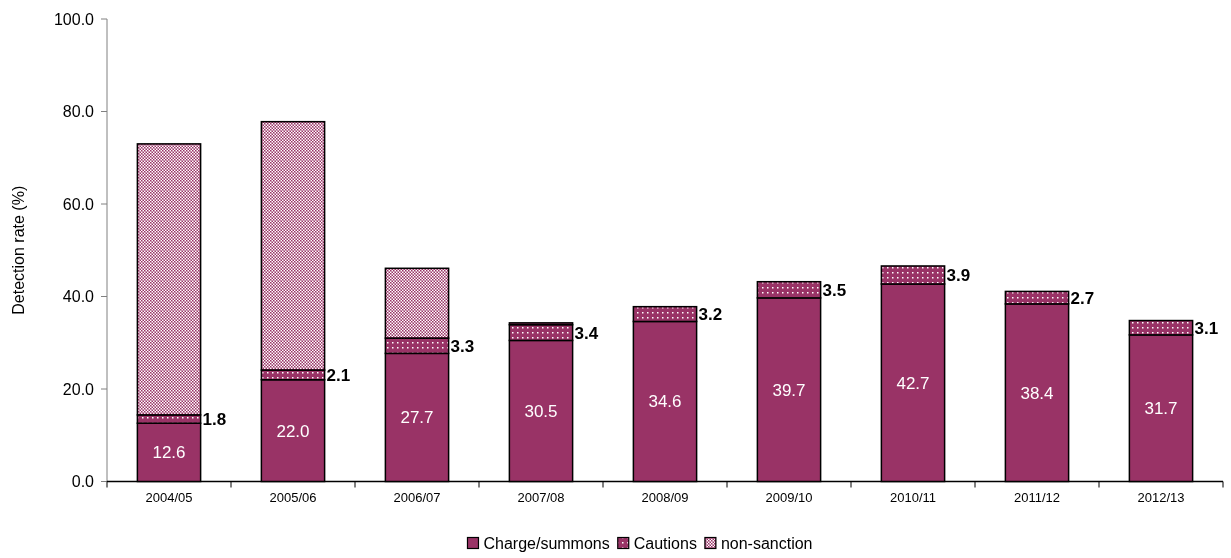 This screenshot has height=558, width=1231. What do you see at coordinates (1082, 298) in the screenshot?
I see `data-label: 2.7` at bounding box center [1082, 298].